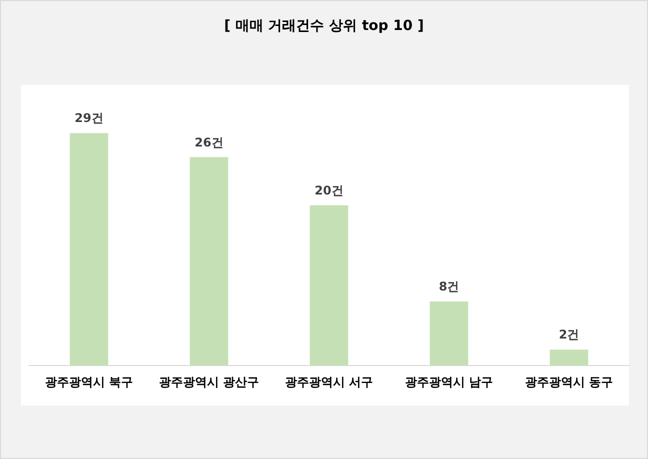 This screenshot has width=648, height=459. I want to click on data-label: 29건, so click(89, 118).